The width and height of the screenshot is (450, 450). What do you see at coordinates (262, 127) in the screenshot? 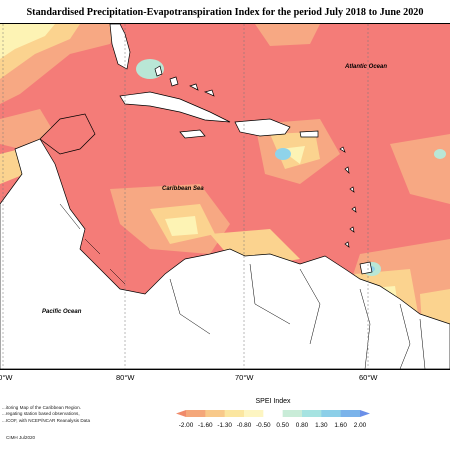
I see `hispaniola-land` at bounding box center [262, 127].